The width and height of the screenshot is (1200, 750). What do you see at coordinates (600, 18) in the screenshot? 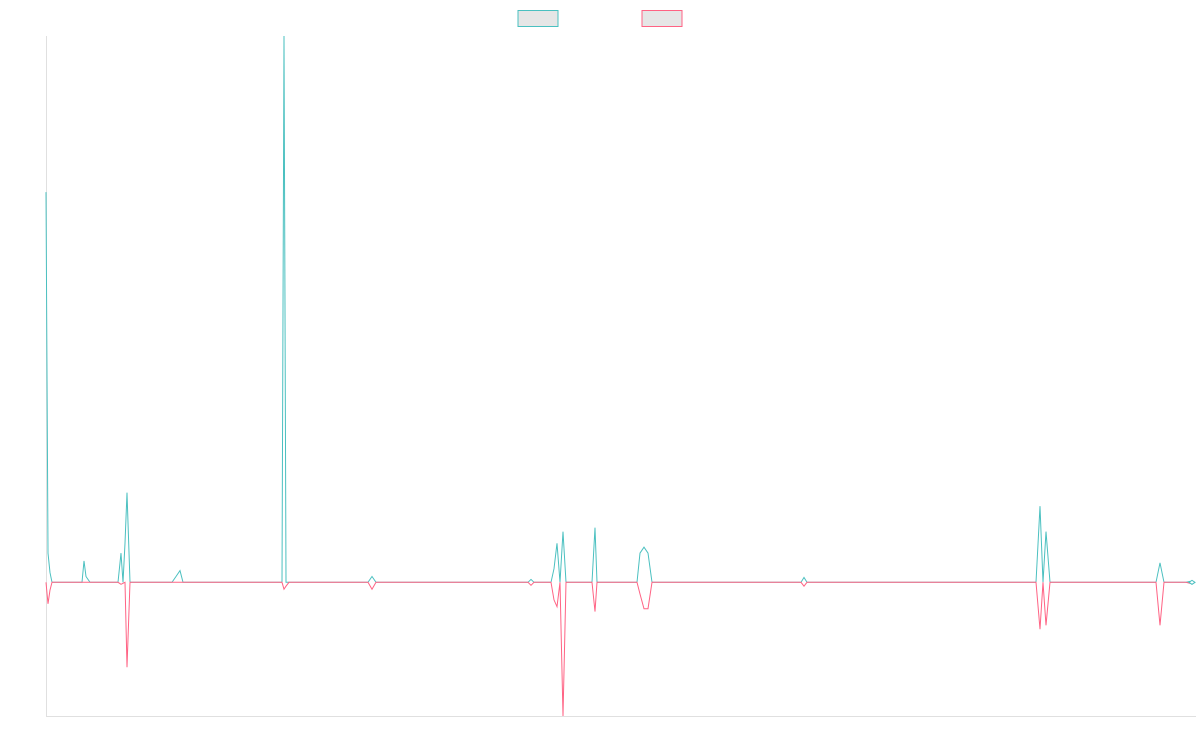
I see `legend` at bounding box center [600, 18].